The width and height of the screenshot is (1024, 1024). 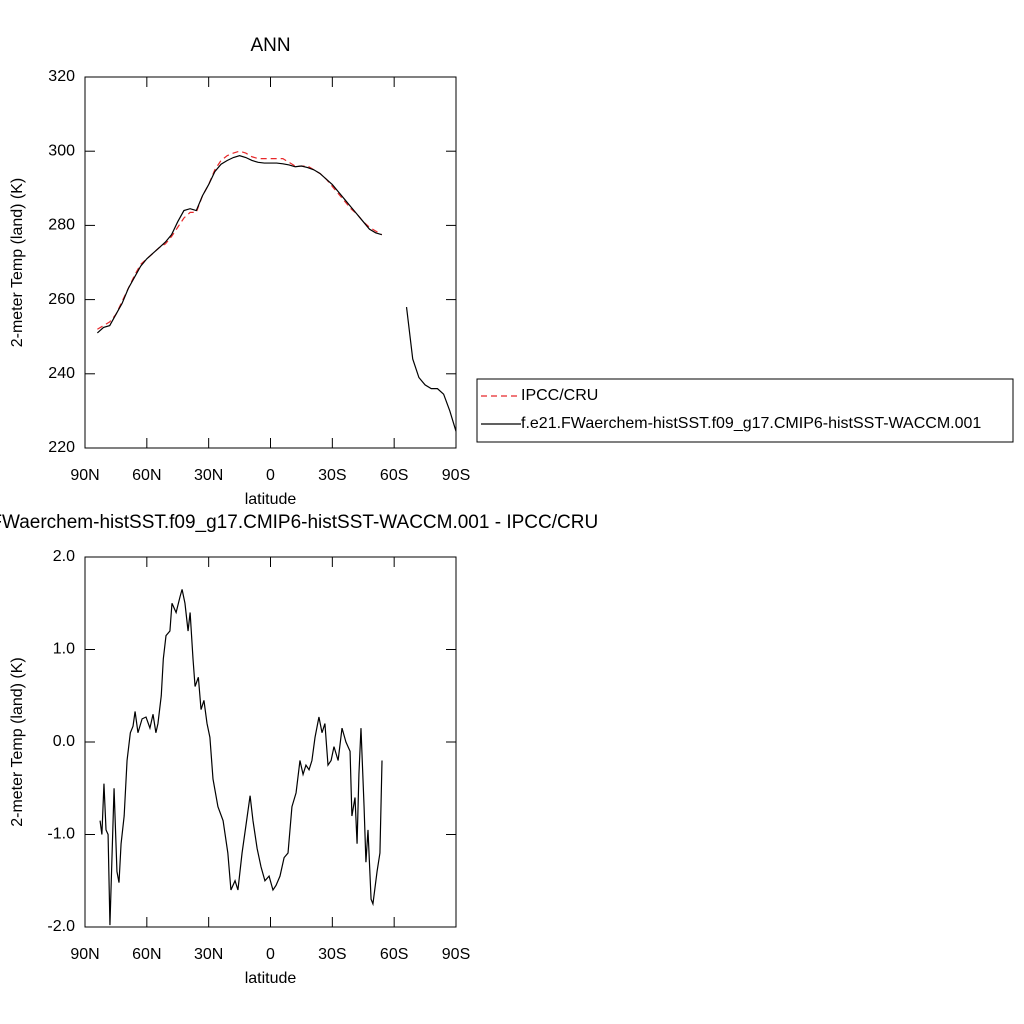 What do you see at coordinates (61, 447) in the screenshot?
I see `y-tick-label: 220` at bounding box center [61, 447].